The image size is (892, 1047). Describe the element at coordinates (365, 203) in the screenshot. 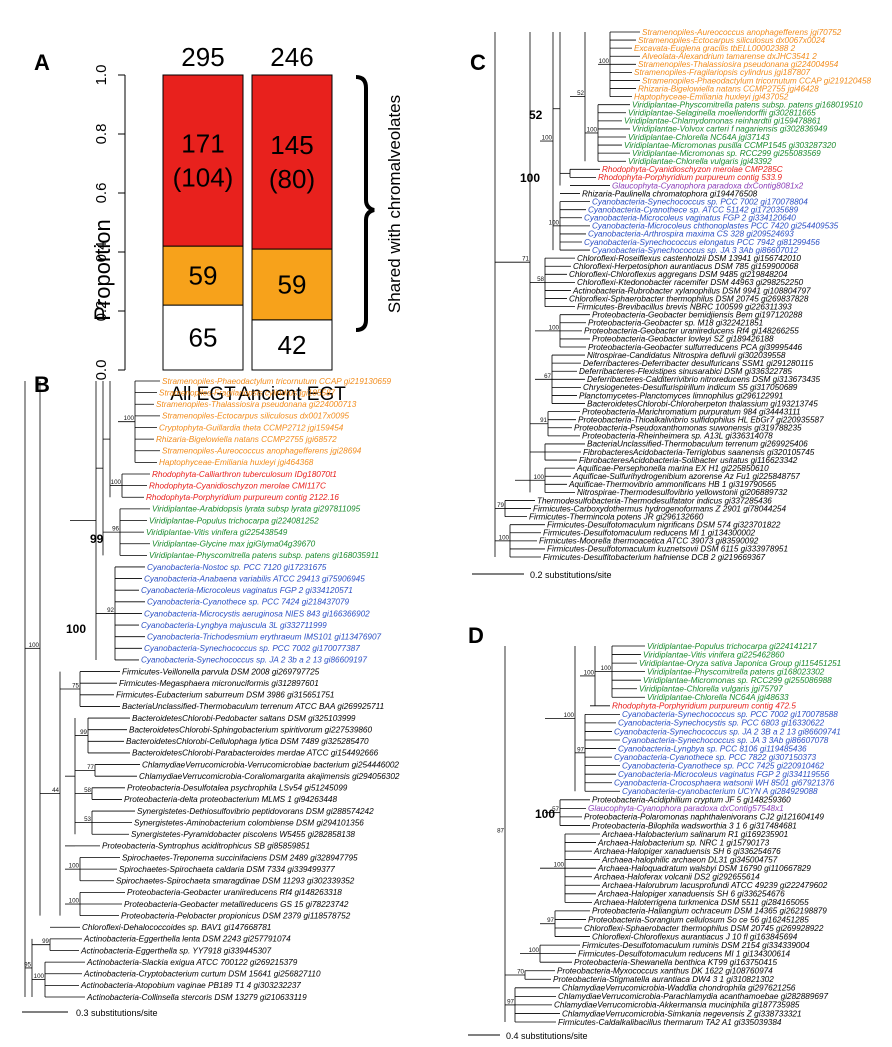

I see `a-bracket` at that location.